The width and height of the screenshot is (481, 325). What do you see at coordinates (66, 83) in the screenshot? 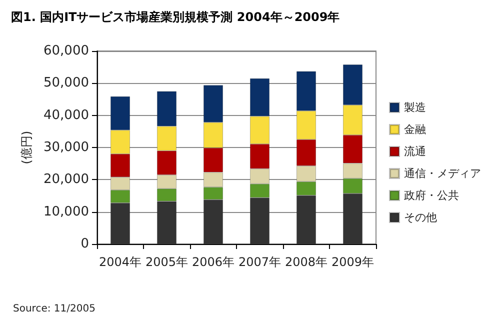
I see `y-tick-label: 50,000` at bounding box center [66, 83].